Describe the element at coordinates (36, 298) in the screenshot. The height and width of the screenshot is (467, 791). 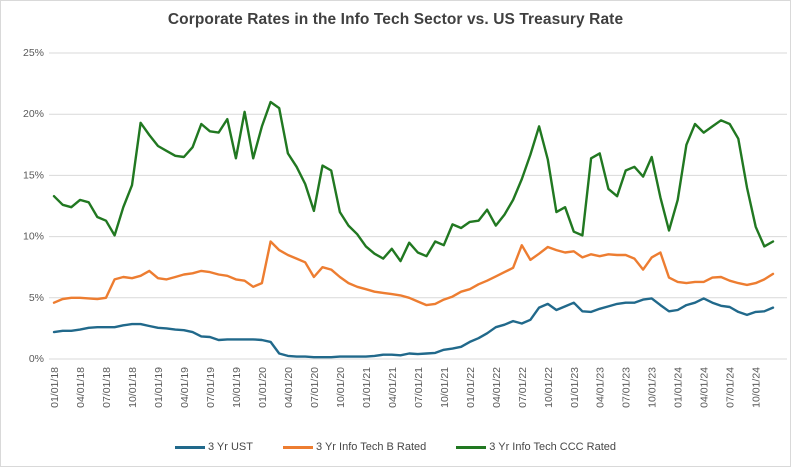
I see `y-tick-label-5%: 5%` at that location.